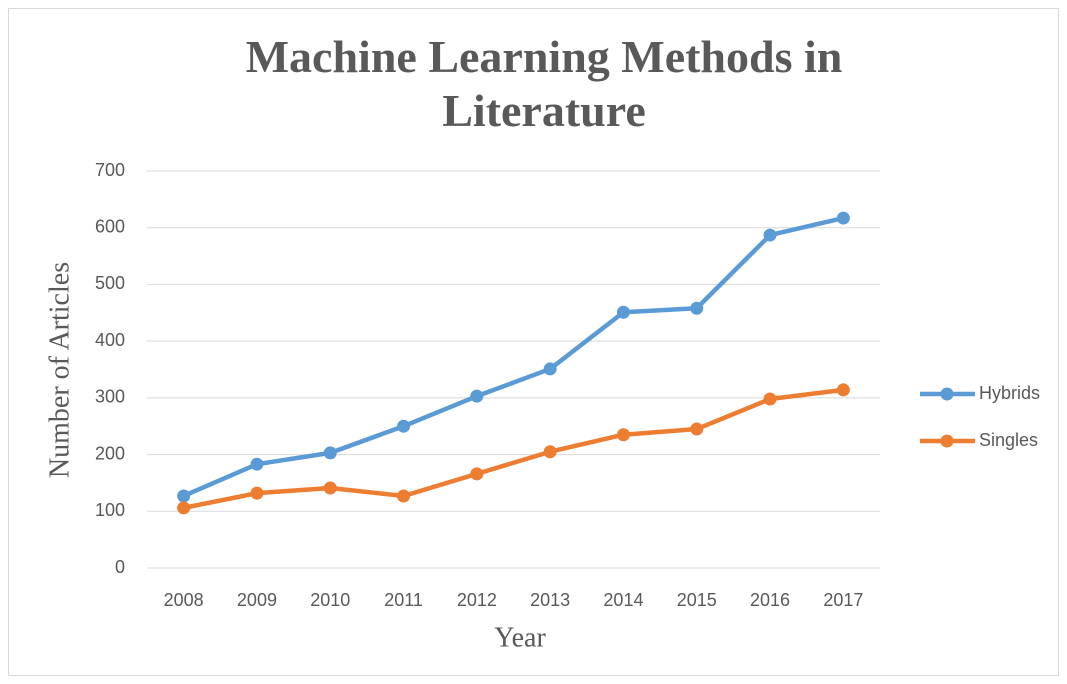  Describe the element at coordinates (477, 600) in the screenshot. I see `x-tick-label: 2012` at that location.